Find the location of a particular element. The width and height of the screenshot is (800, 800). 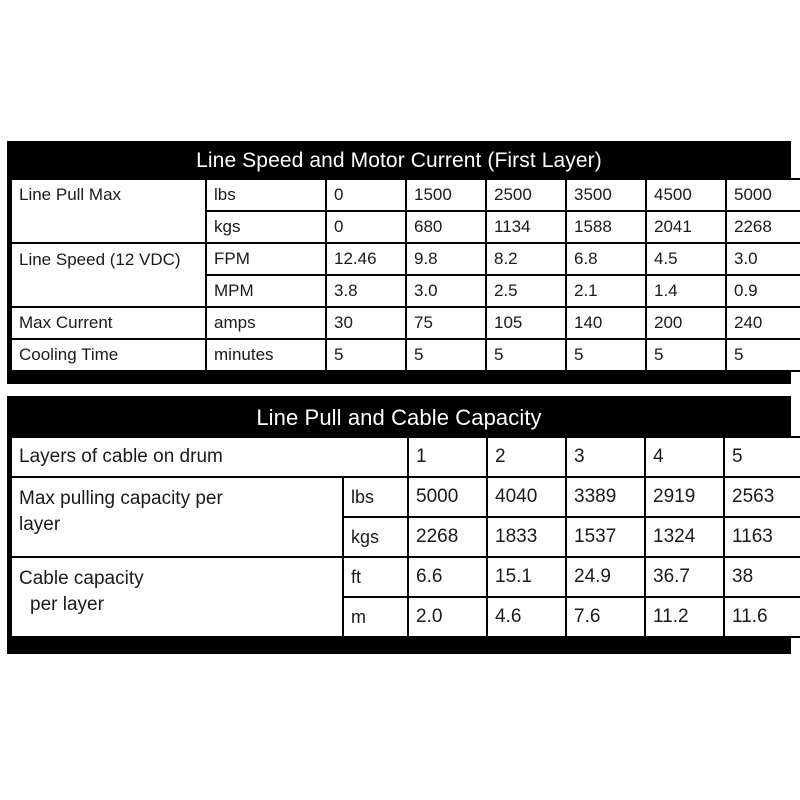

unit-cell-amps: amps is located at coordinates (266, 323).